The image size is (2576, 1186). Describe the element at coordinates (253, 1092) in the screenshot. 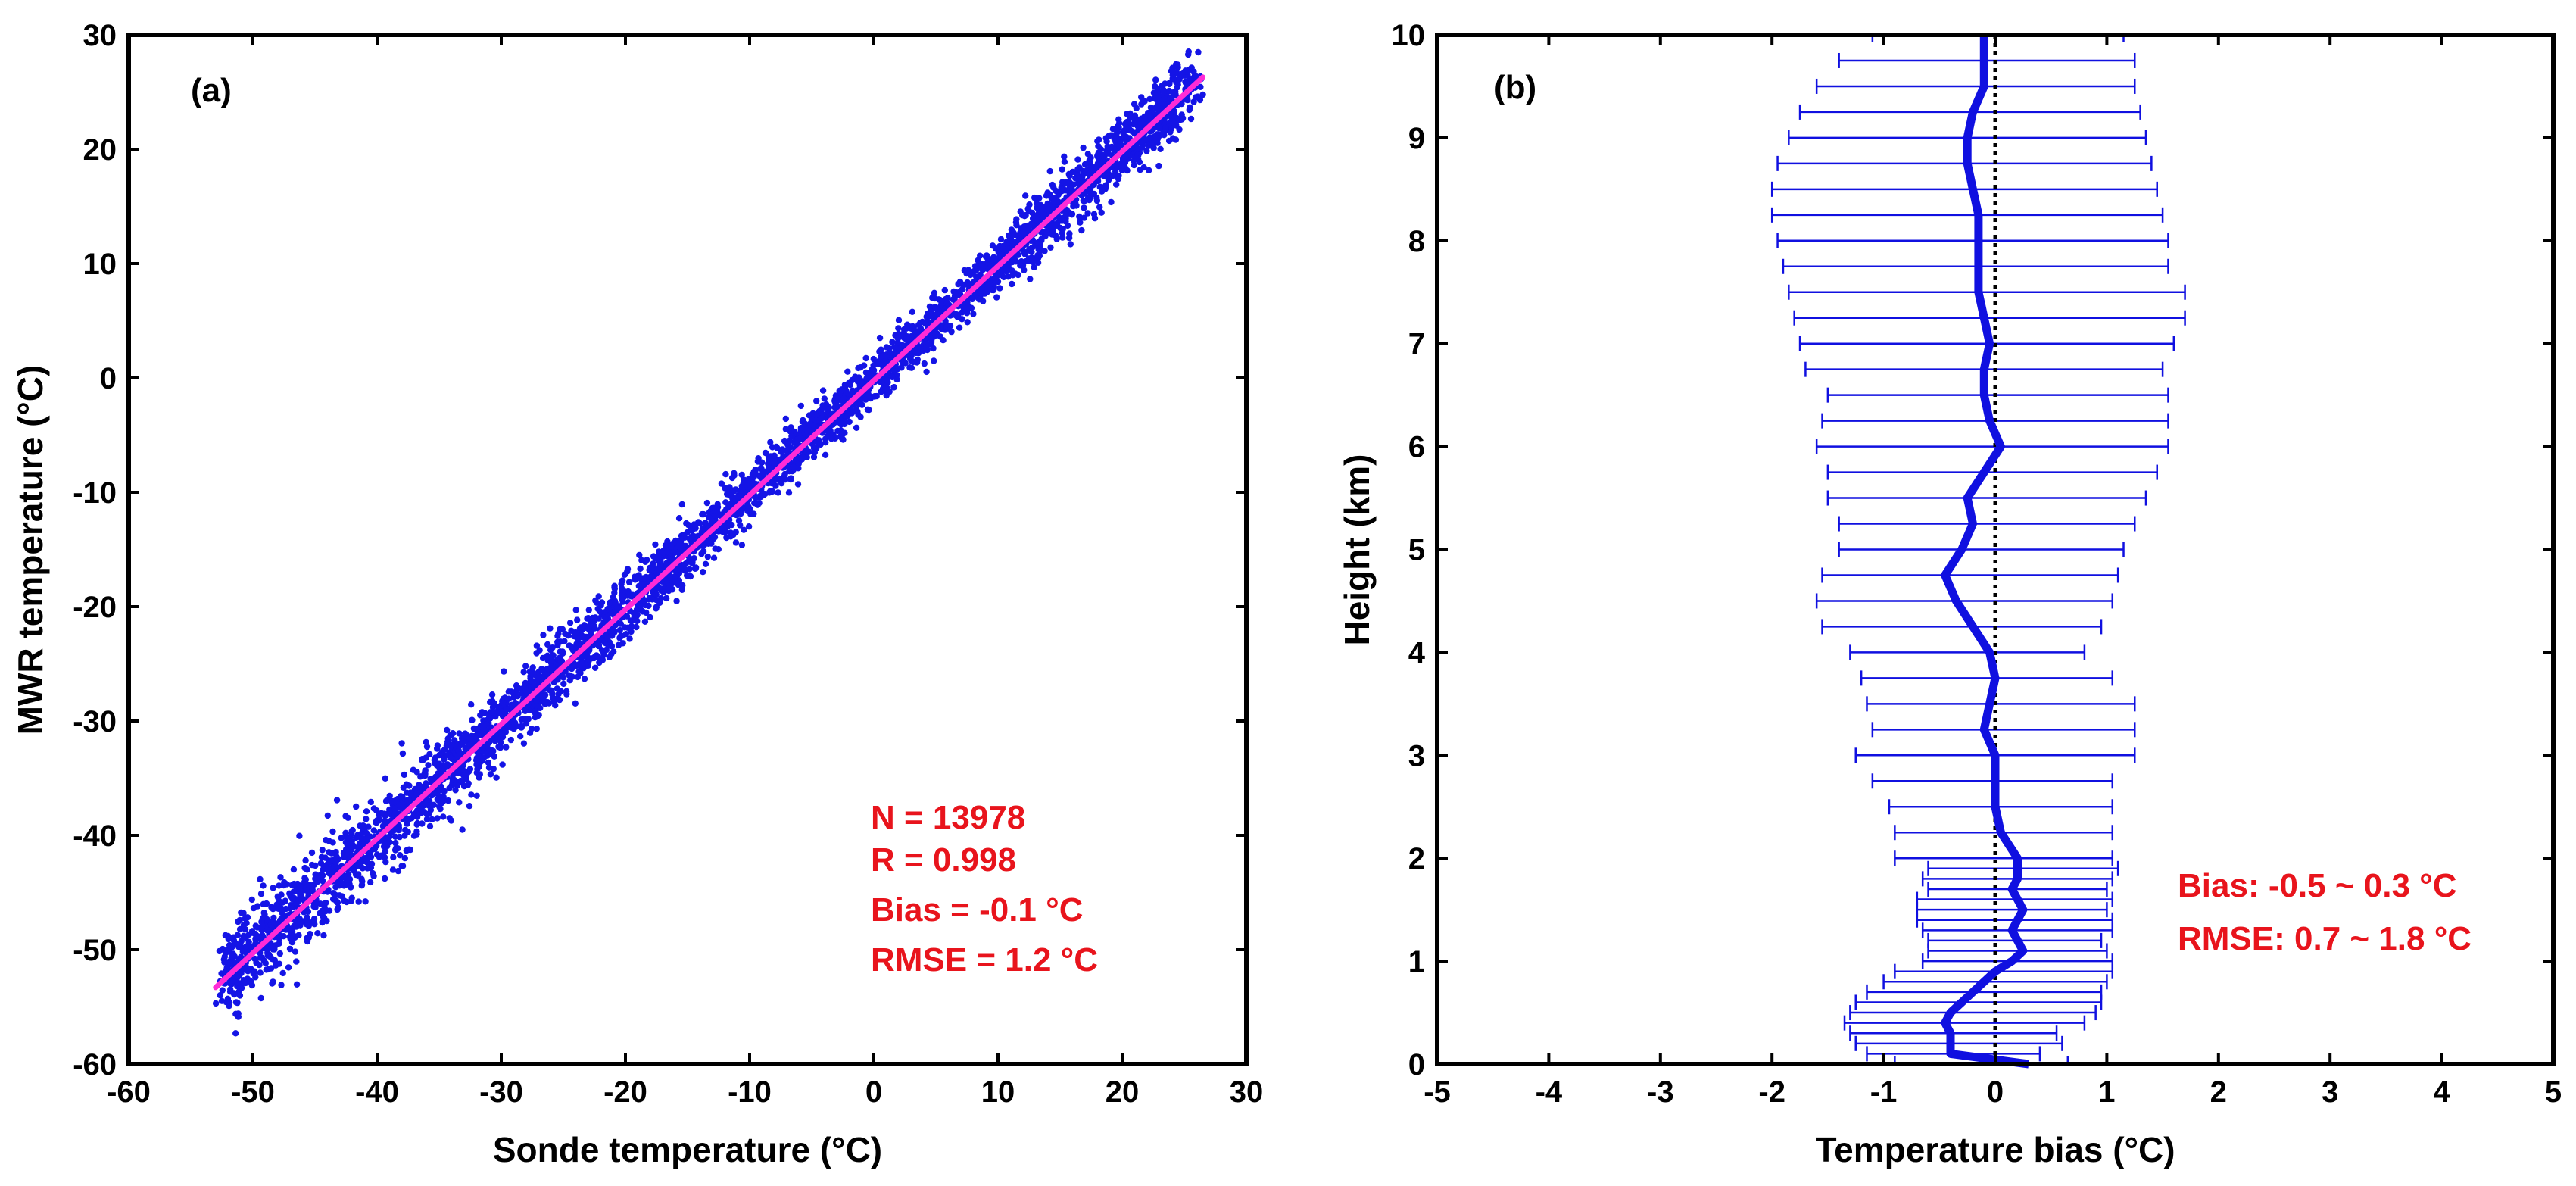

I see `x-tick-label: -50` at that location.